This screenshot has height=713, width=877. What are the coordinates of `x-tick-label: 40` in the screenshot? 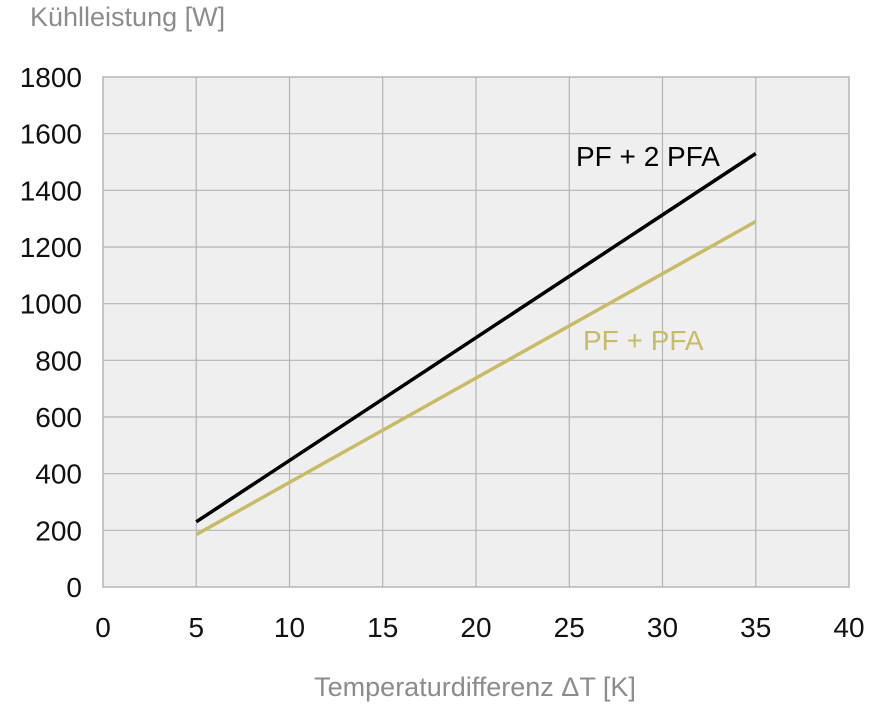 It's located at (848, 627).